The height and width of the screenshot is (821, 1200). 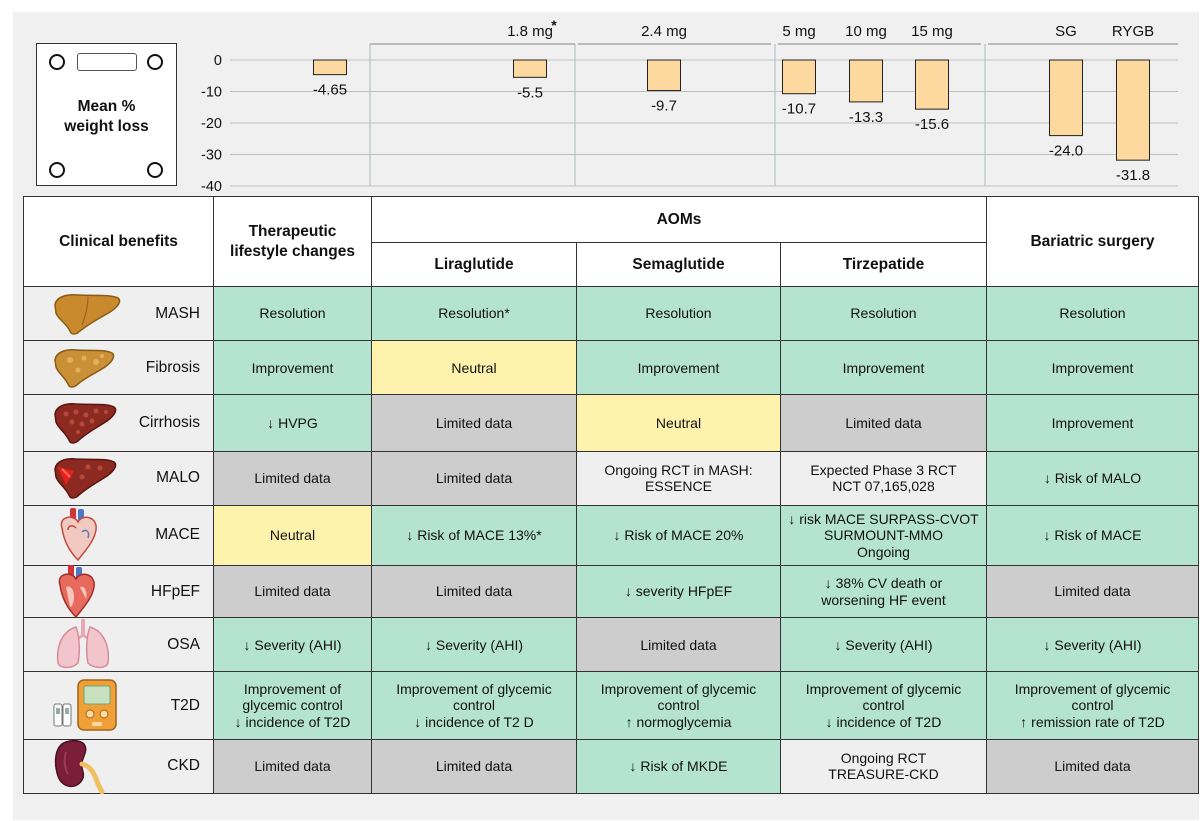 What do you see at coordinates (932, 124) in the screenshot?
I see `bar-value-label: -15.6` at bounding box center [932, 124].